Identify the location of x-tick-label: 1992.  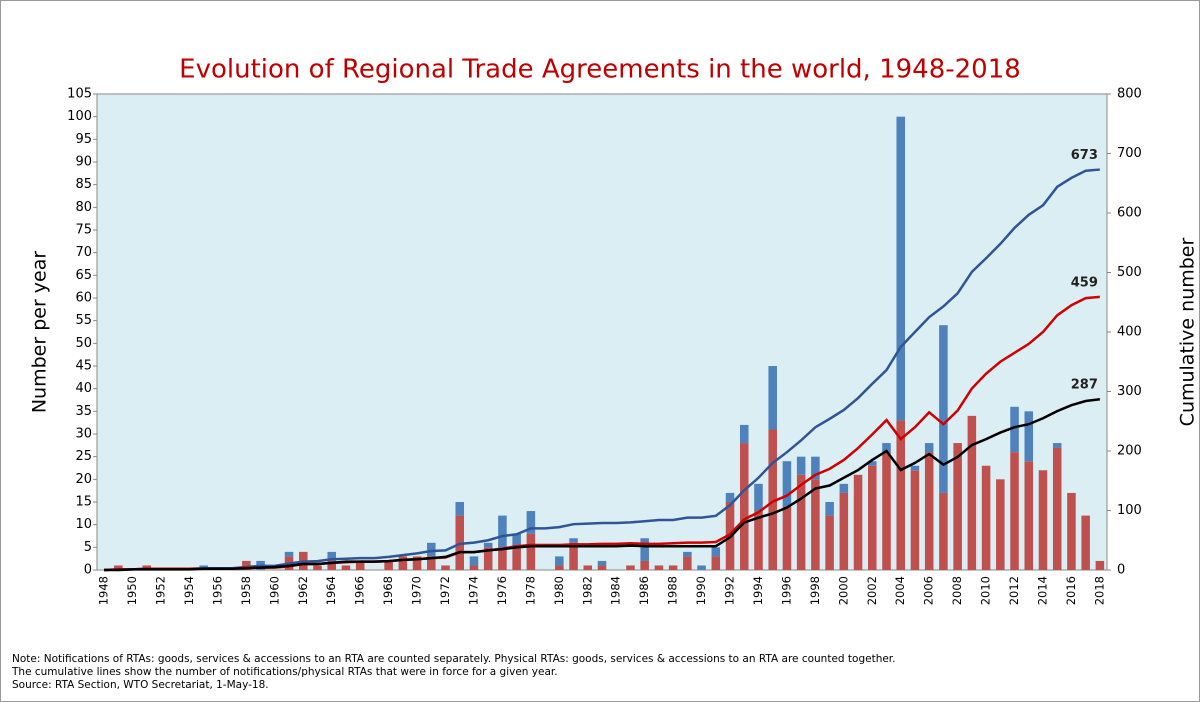
(730, 590).